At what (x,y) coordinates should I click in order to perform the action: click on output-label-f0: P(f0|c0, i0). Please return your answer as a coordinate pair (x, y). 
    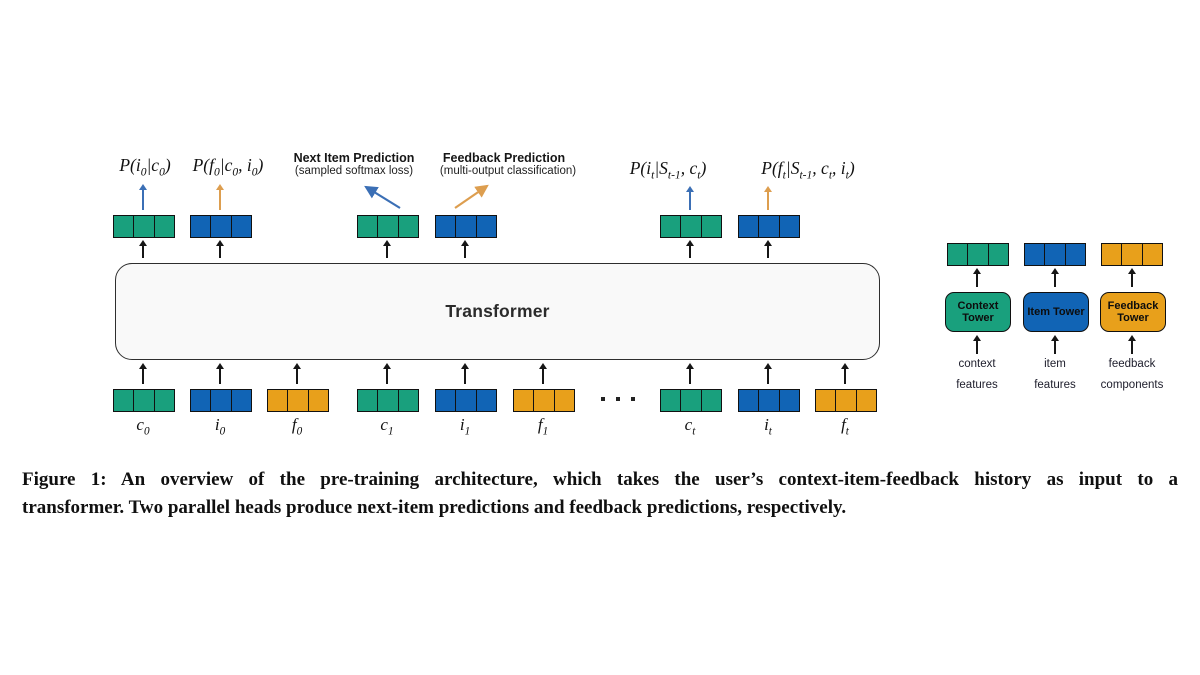
    Looking at the image, I should click on (228, 167).